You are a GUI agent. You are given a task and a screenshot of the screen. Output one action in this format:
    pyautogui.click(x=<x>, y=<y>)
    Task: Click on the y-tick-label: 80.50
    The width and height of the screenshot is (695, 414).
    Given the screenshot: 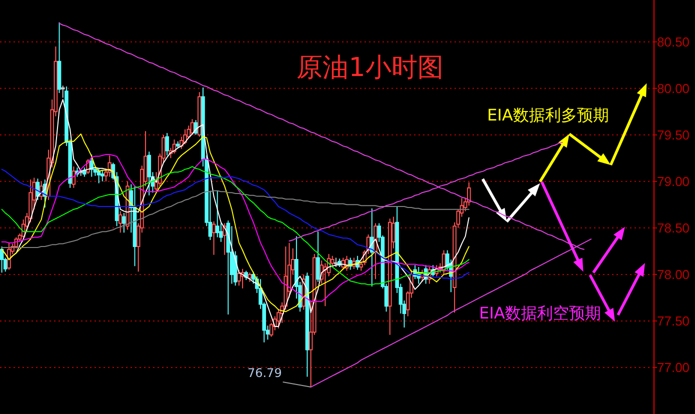 What is the action you would take?
    pyautogui.click(x=673, y=42)
    